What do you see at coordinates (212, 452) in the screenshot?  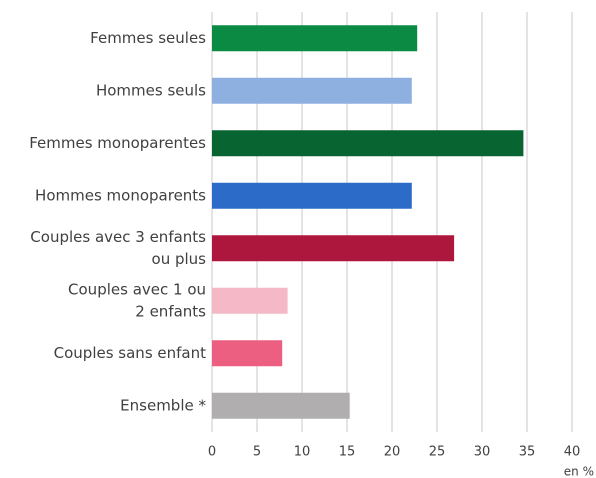 I see `x-tick-label: 0` at bounding box center [212, 452].